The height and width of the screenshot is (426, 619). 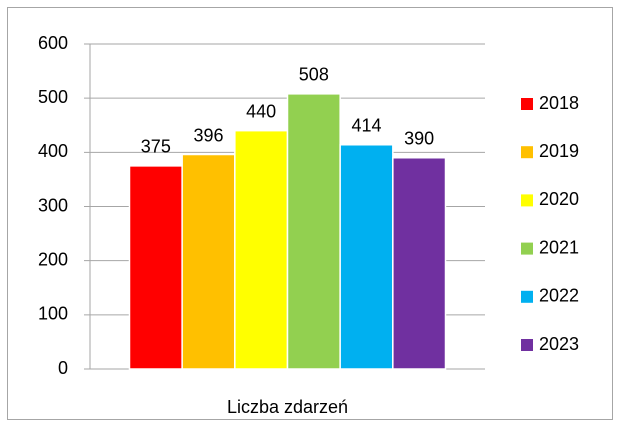 I want to click on legend-label: 2019, so click(x=559, y=151).